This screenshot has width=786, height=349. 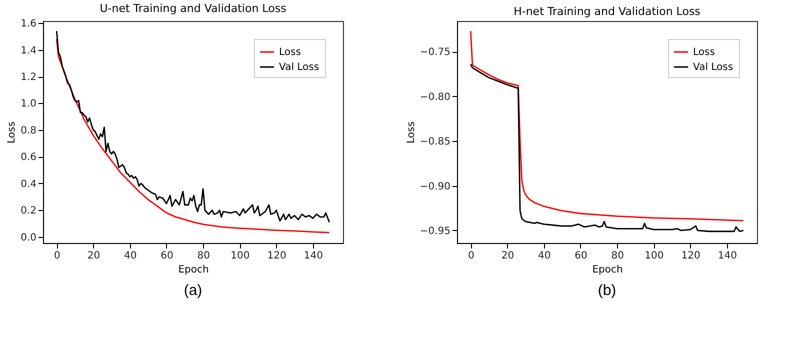 What do you see at coordinates (28, 104) in the screenshot?
I see `y-tick-label: 1.0` at bounding box center [28, 104].